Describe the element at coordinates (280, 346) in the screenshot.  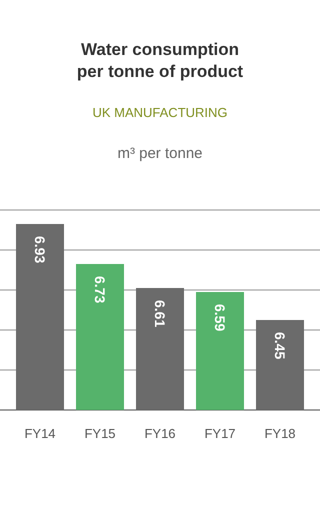
I see `data-label: 6.45` at that location.